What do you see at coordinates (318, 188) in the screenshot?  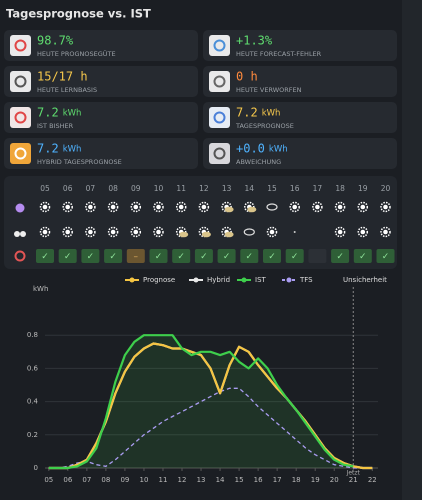 I see `hour-label: 17` at bounding box center [318, 188].